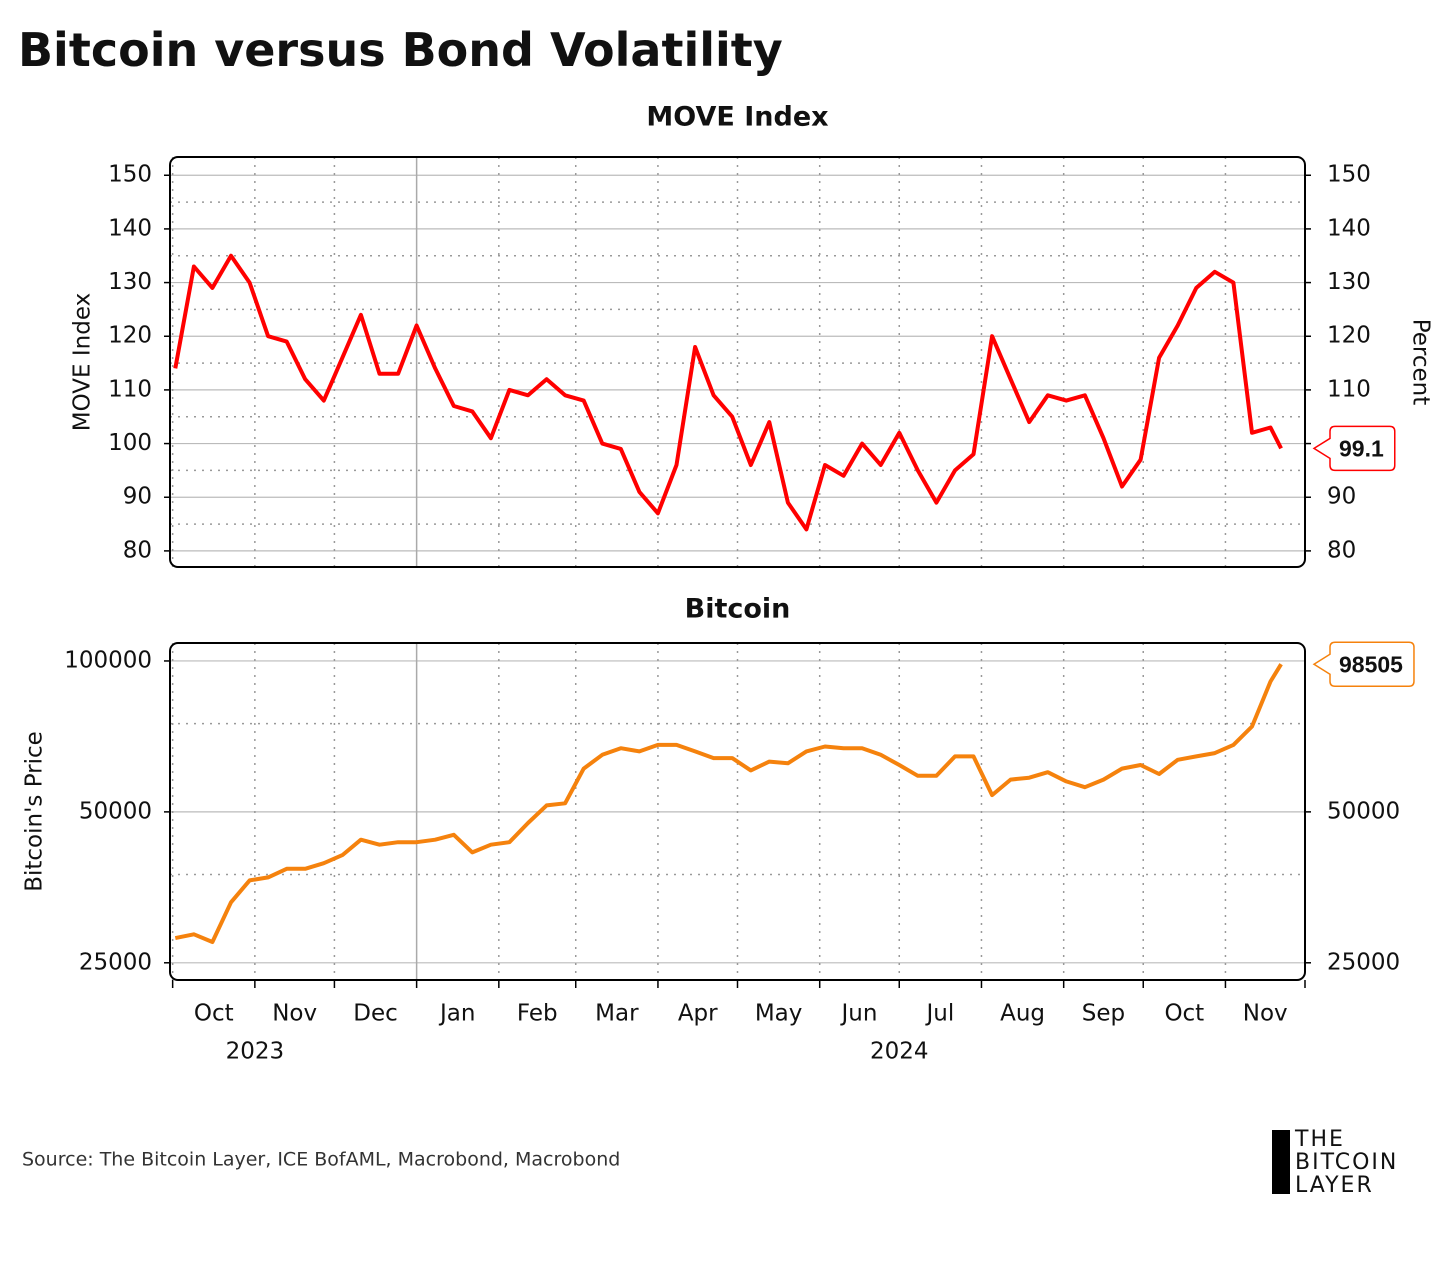 This screenshot has width=1456, height=1262. I want to click on y2-tick-label: 25000, so click(1363, 962).